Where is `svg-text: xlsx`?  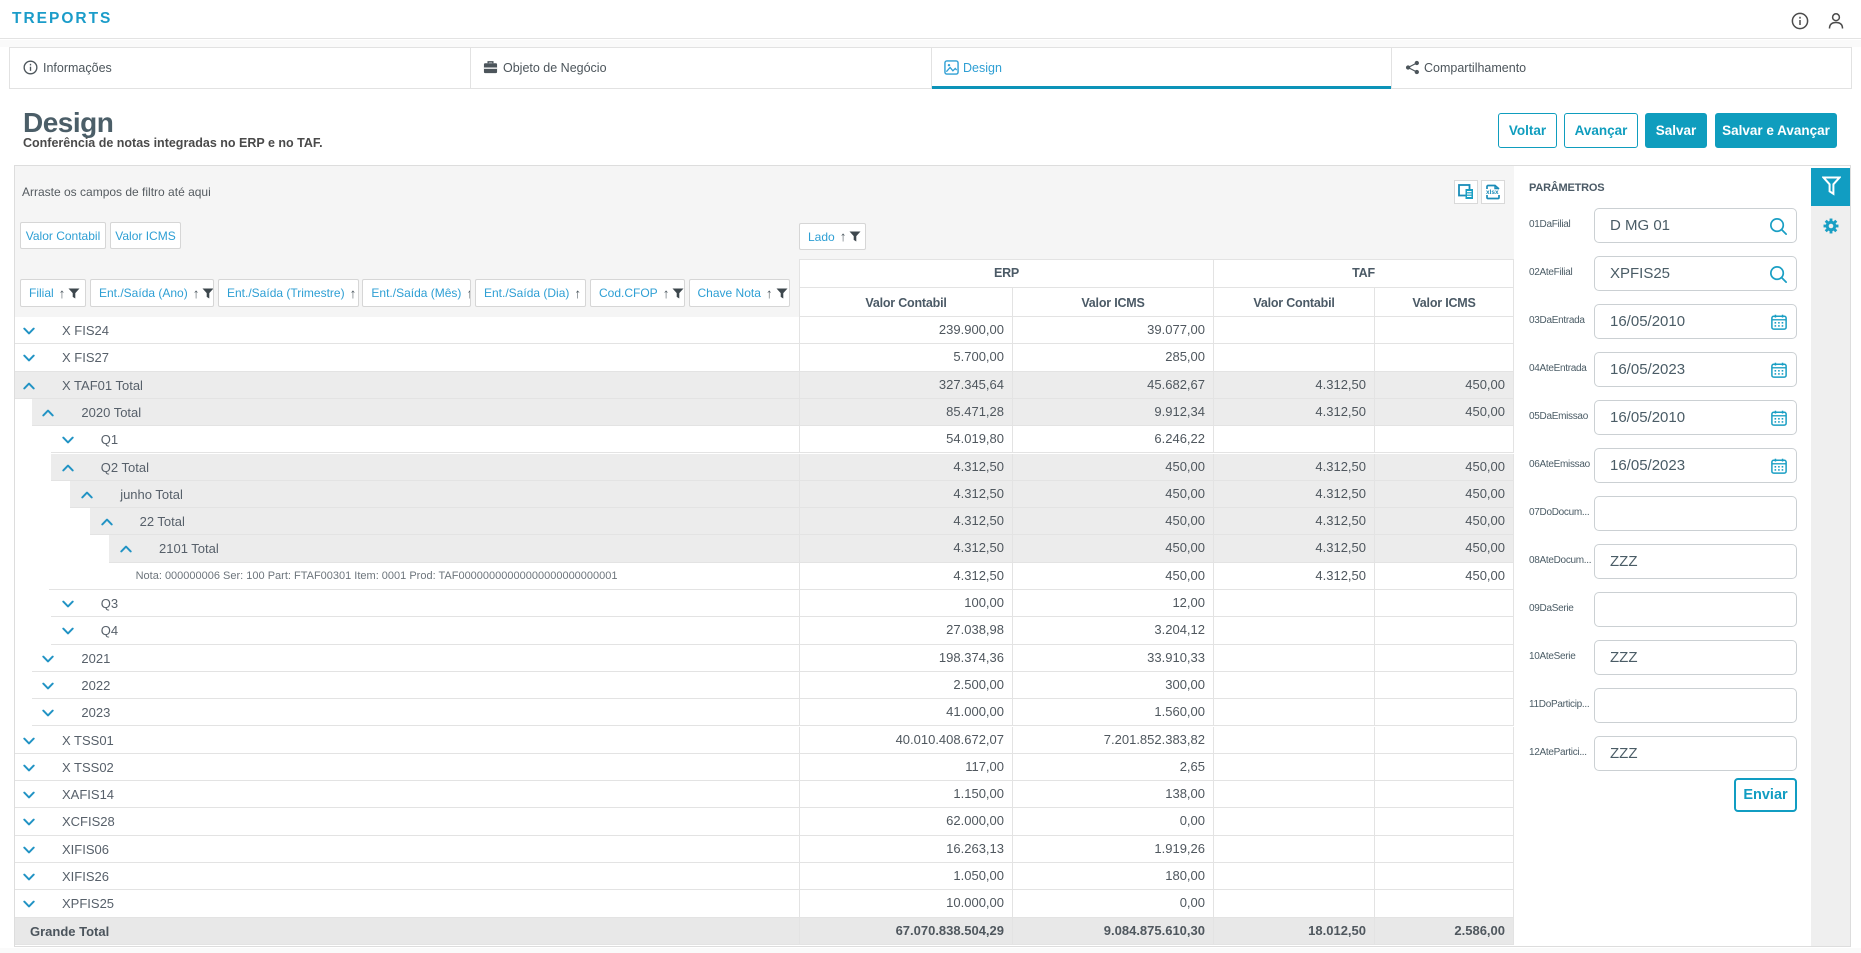
svg-text: xlsx is located at coordinates (1492, 192).